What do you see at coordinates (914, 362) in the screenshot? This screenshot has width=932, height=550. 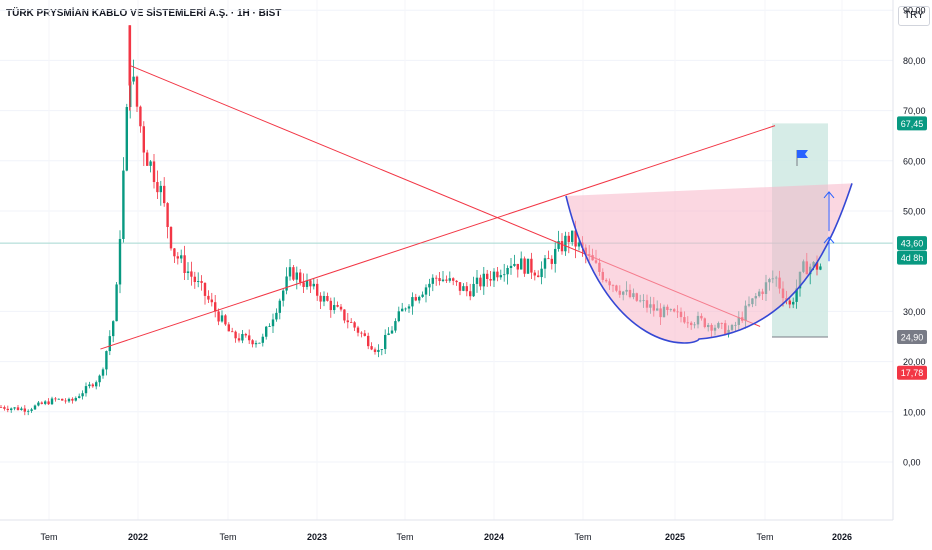 I see `y-tick-label: 20,00` at bounding box center [914, 362].